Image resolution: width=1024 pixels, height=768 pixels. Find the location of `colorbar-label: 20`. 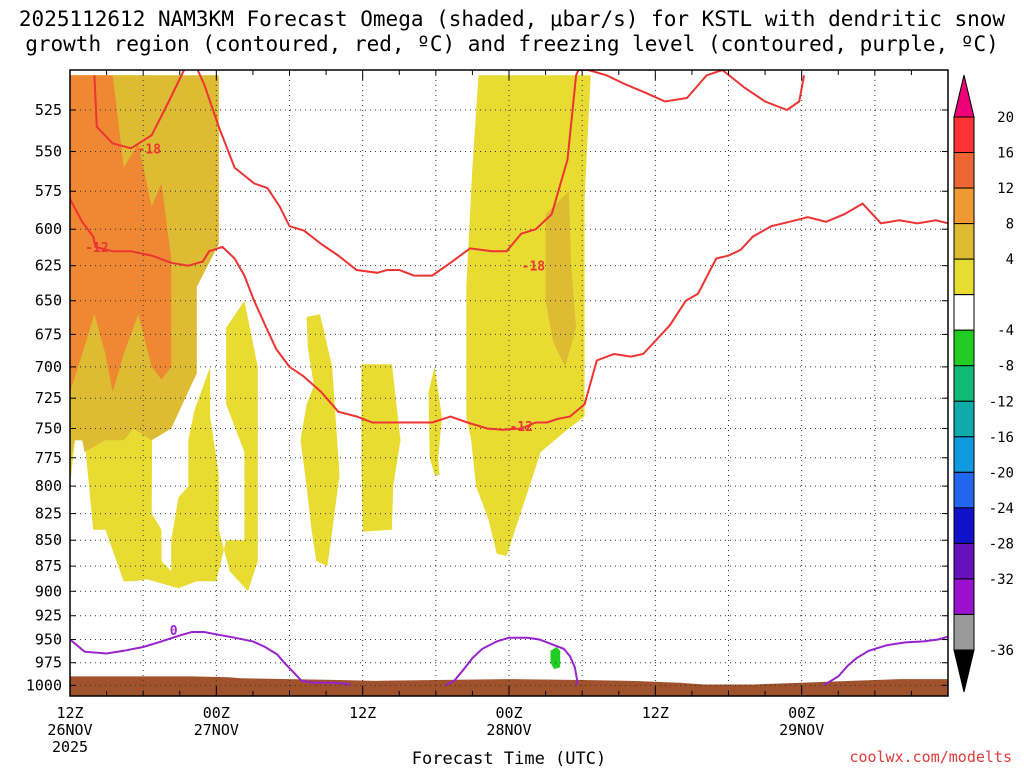

colorbar-label: 20 is located at coordinates (1005, 118).